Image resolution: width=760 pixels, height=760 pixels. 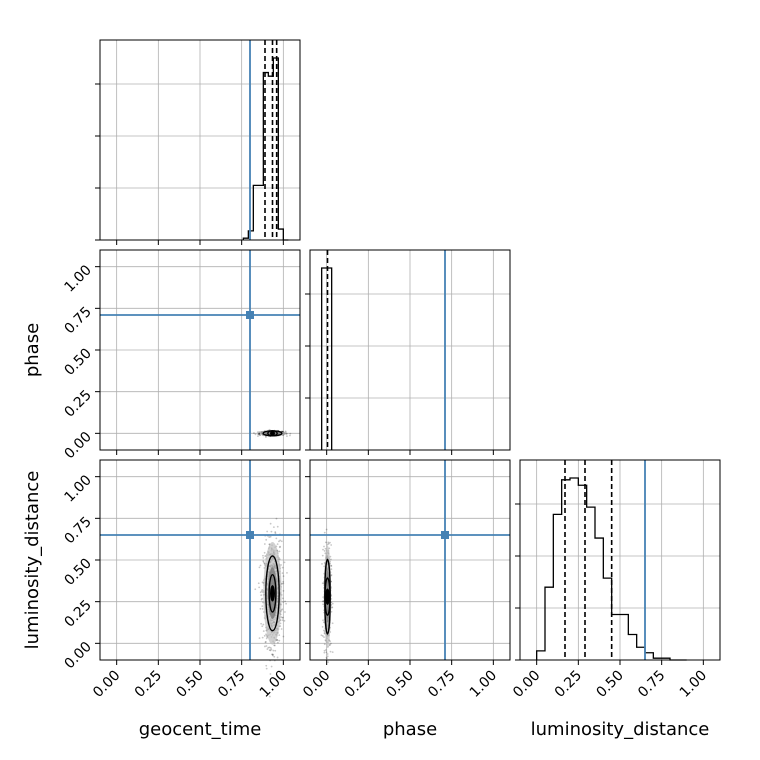 What do you see at coordinates (410, 729) in the screenshot?
I see `x-axis-label-phase: phase` at bounding box center [410, 729].